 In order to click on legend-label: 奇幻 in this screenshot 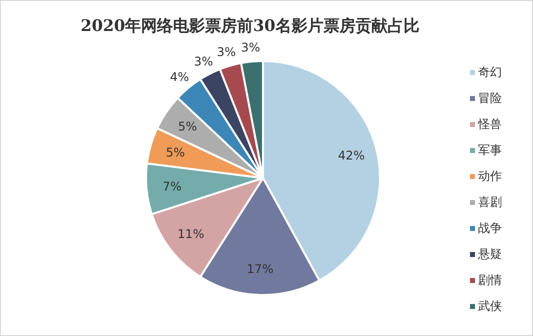, I will do `click(490, 72)`.